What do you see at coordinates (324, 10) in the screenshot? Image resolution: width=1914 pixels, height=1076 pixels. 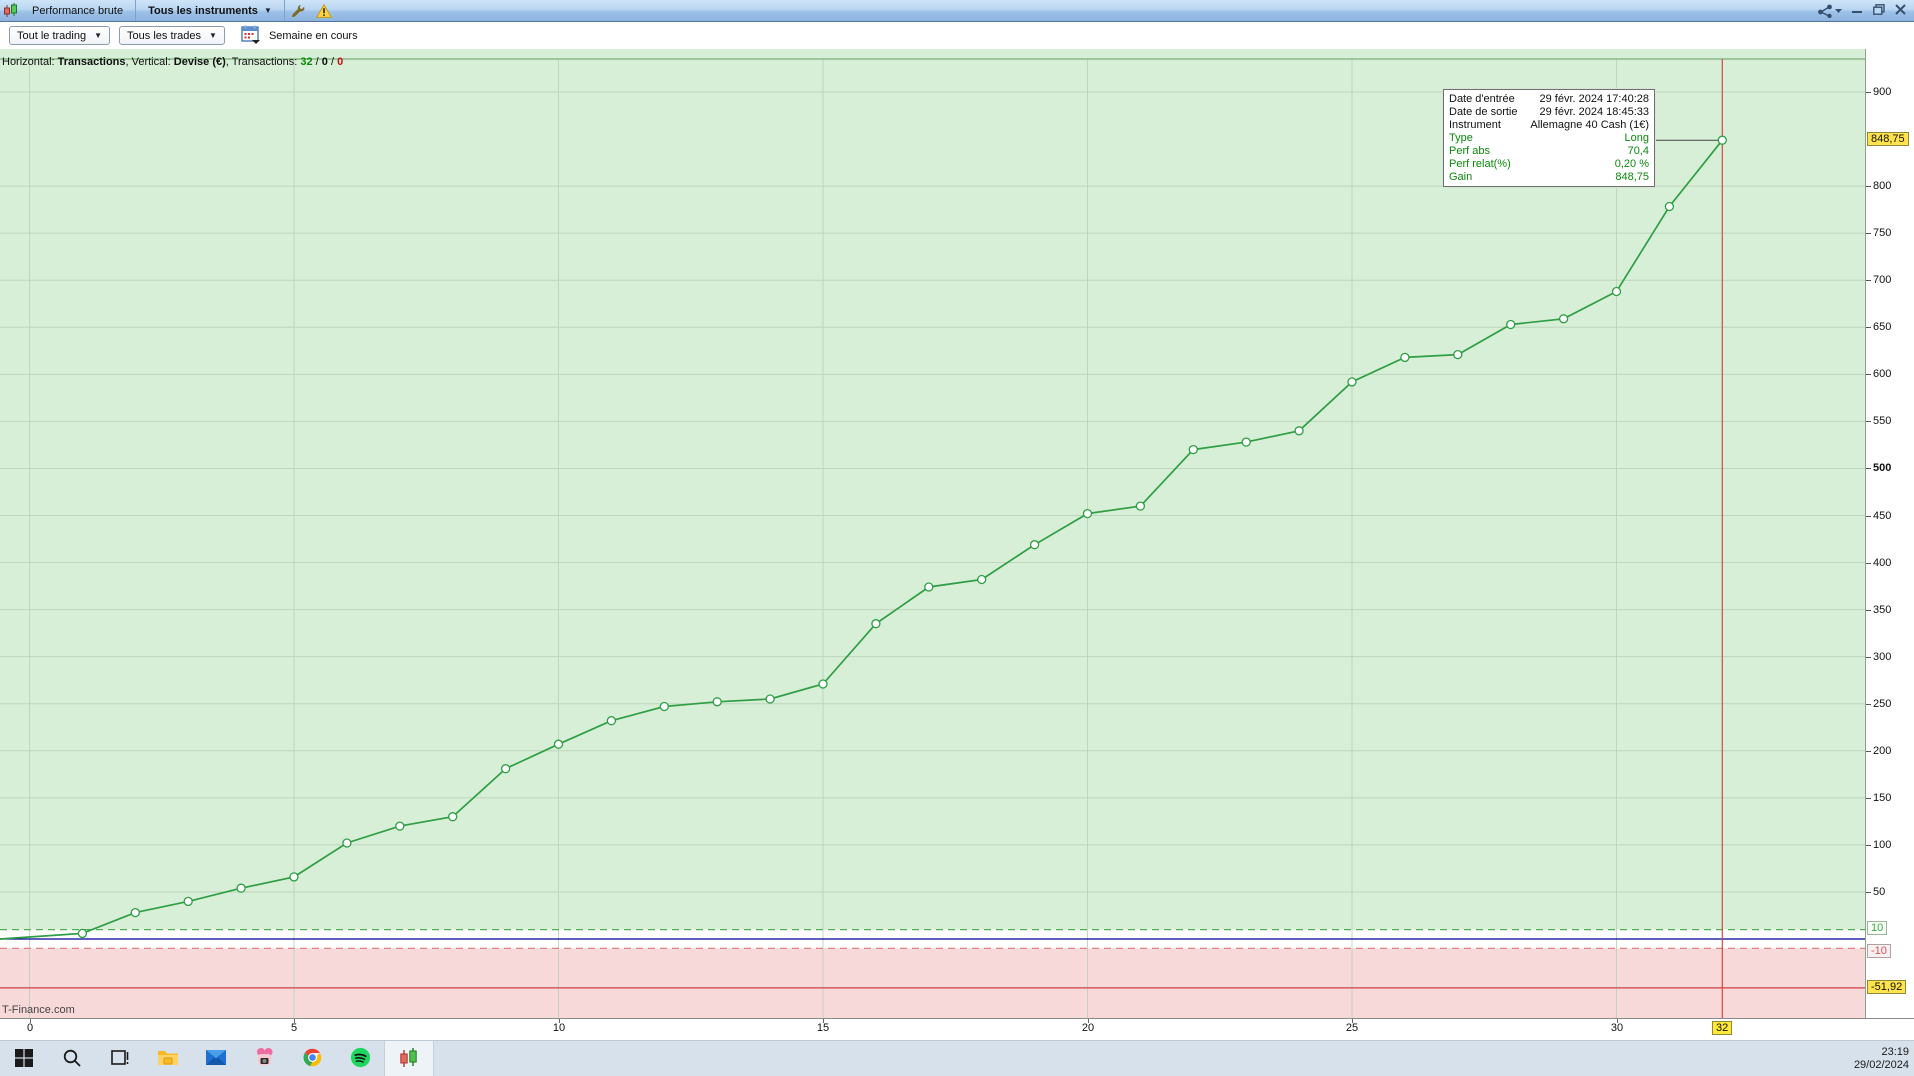 I see `warning-icon` at bounding box center [324, 10].